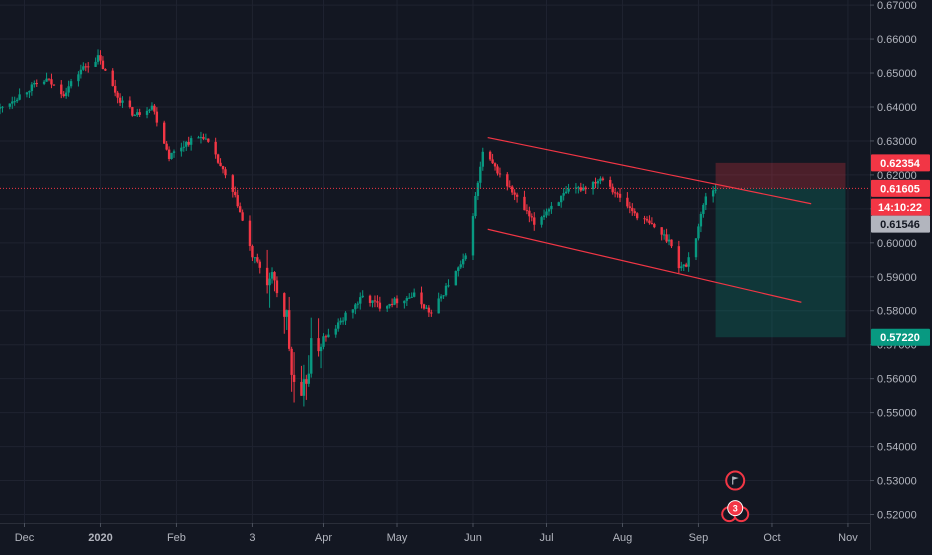 This screenshot has height=555, width=932. What do you see at coordinates (900, 207) in the screenshot?
I see `countdown-label: 14:10:22` at bounding box center [900, 207].